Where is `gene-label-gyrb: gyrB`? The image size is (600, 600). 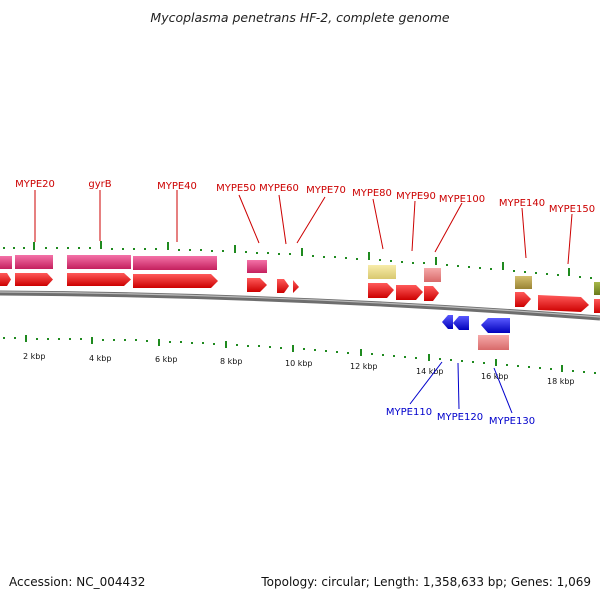 gene-label-gyrb: gyrB is located at coordinates (99, 184).